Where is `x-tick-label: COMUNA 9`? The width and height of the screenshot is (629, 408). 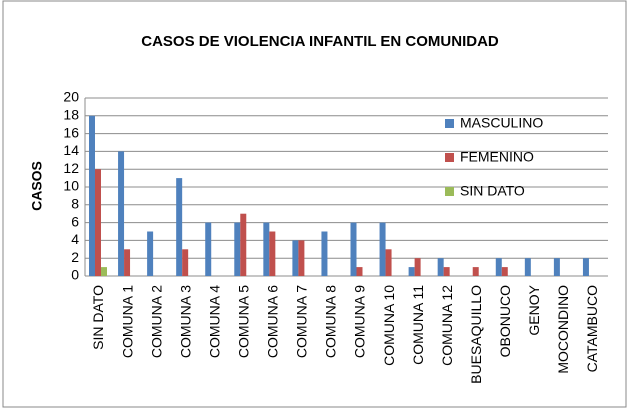
x-tick-label: COMUNA 9 is located at coordinates (360, 321).